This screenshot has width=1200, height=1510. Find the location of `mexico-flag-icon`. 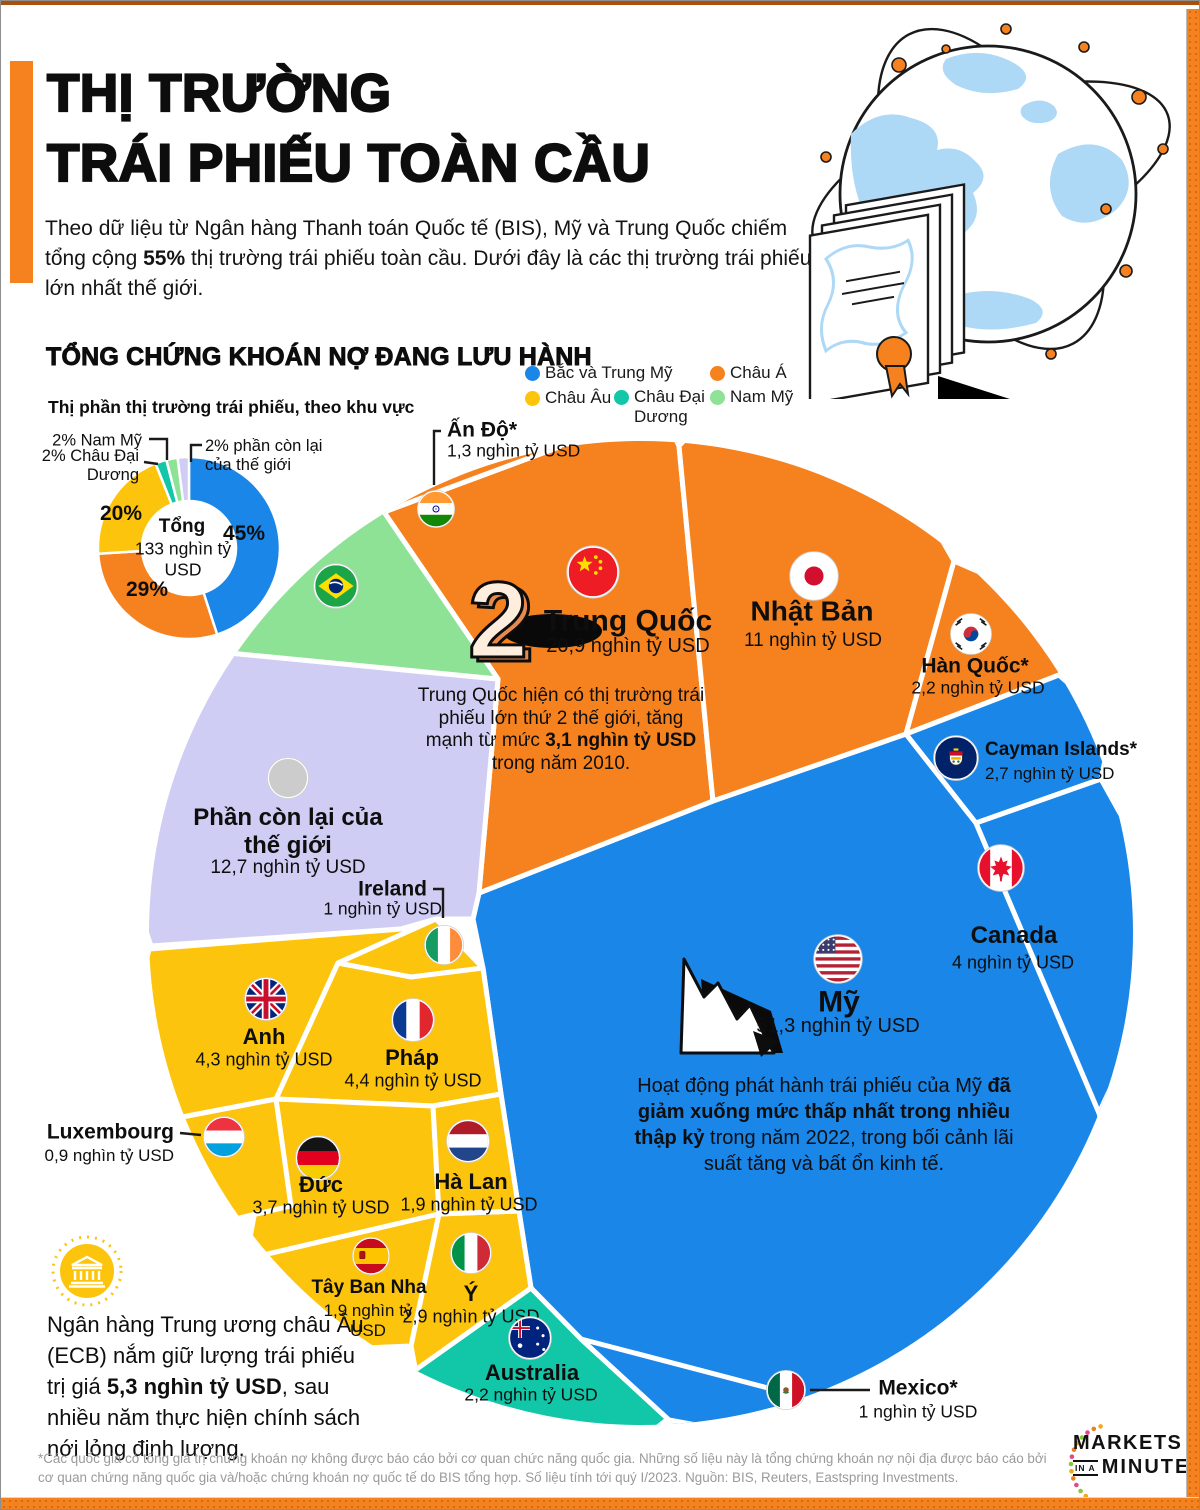

mexico-flag-icon is located at coordinates (786, 1390).